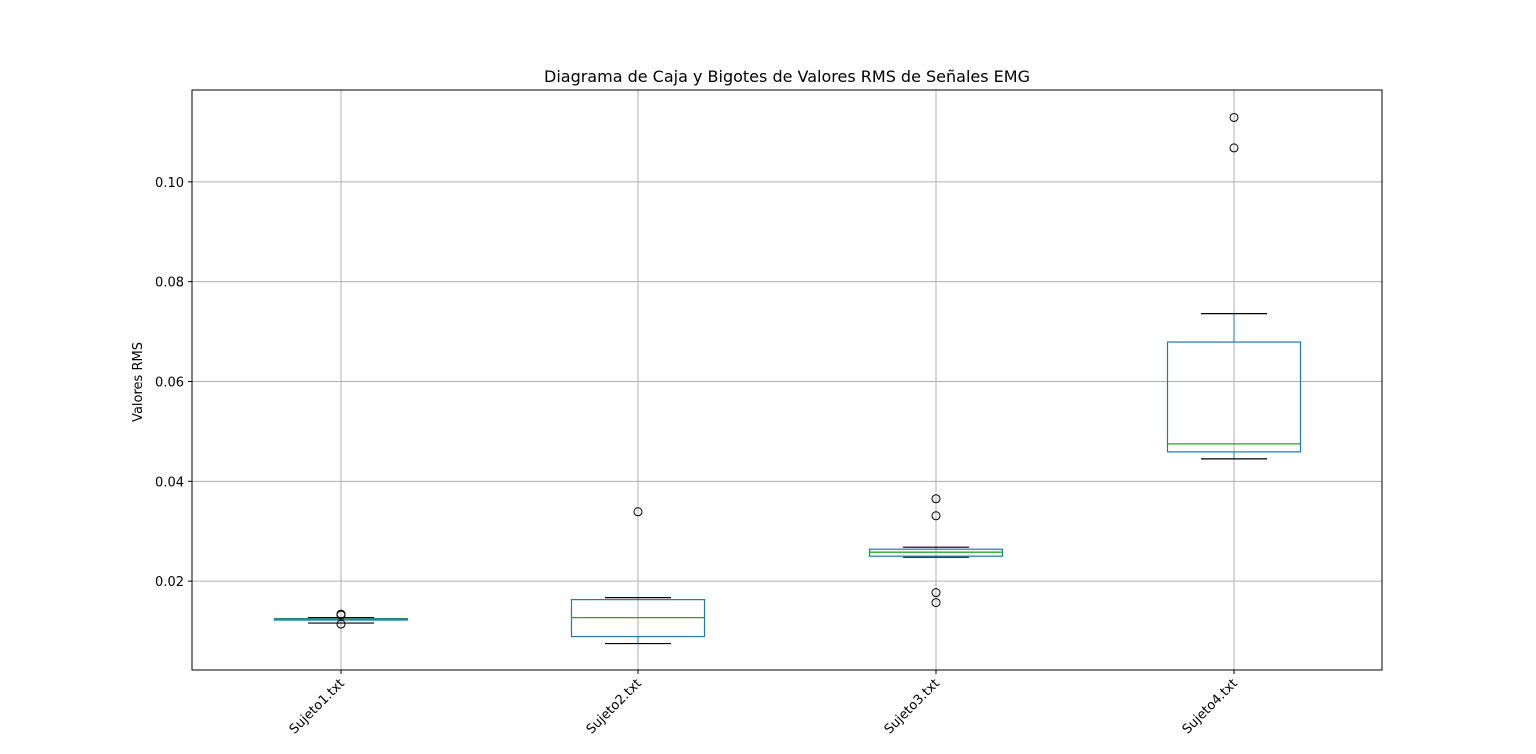 Image resolution: width=1536 pixels, height=754 pixels. I want to click on x-tick-label: Sujeto4.txt, so click(1210, 706).